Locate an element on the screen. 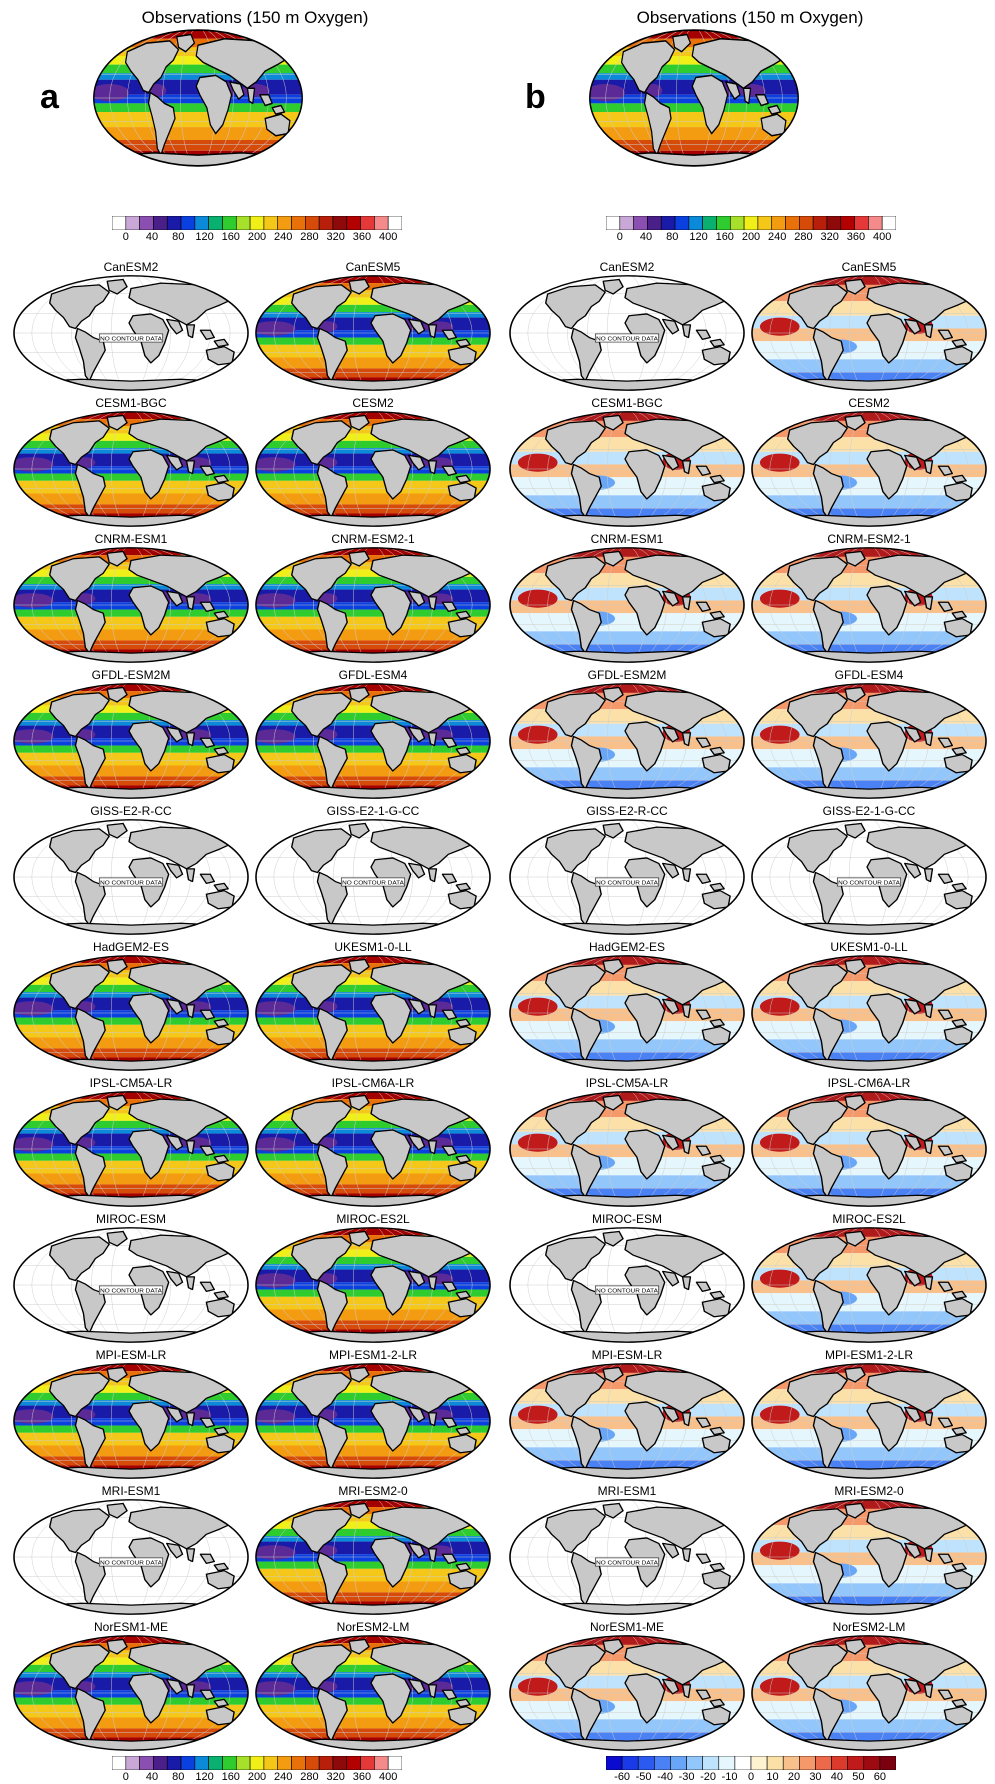 The height and width of the screenshot is (1784, 995). model-title: MRI-ESM2-0 is located at coordinates (869, 1491).